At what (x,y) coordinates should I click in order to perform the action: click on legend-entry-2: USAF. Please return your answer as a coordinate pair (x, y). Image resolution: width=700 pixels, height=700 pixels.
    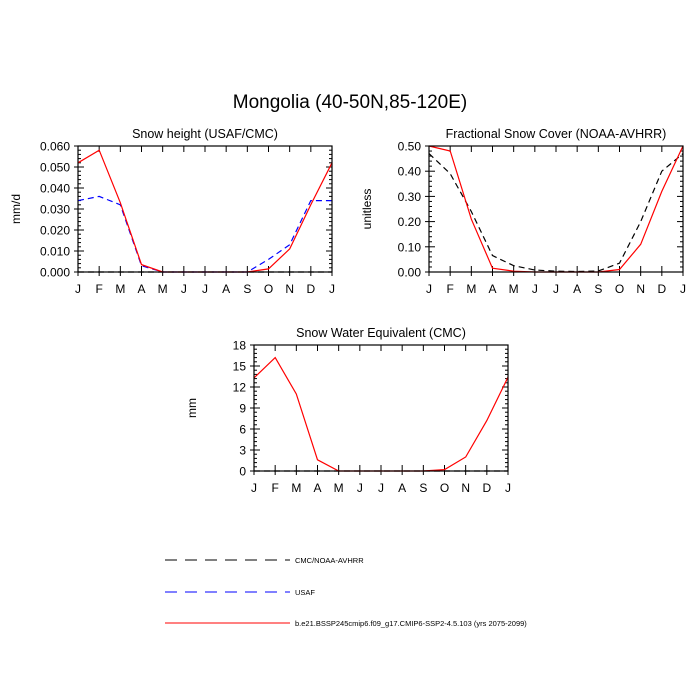
    Looking at the image, I should click on (240, 592).